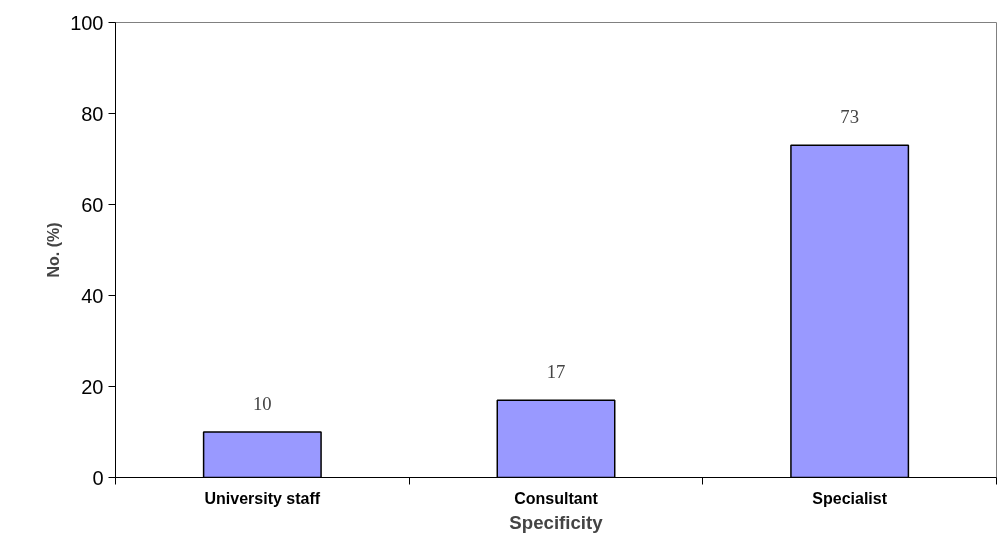 This screenshot has width=1003, height=548. Describe the element at coordinates (92, 295) in the screenshot. I see `y-tick-label: 40` at that location.